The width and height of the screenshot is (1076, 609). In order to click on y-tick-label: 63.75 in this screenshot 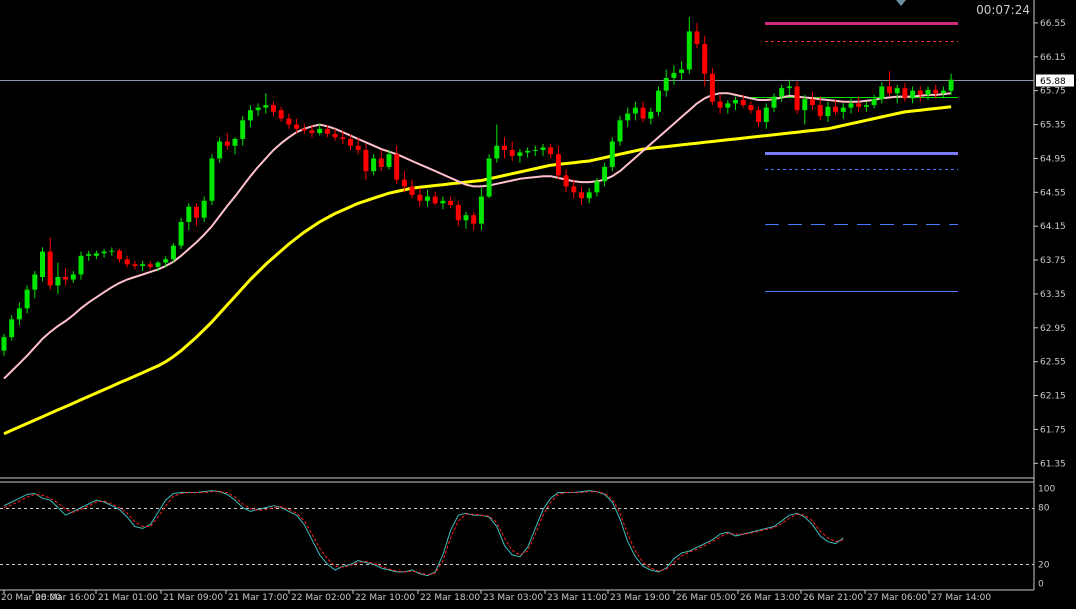, I will do `click(1053, 261)`.